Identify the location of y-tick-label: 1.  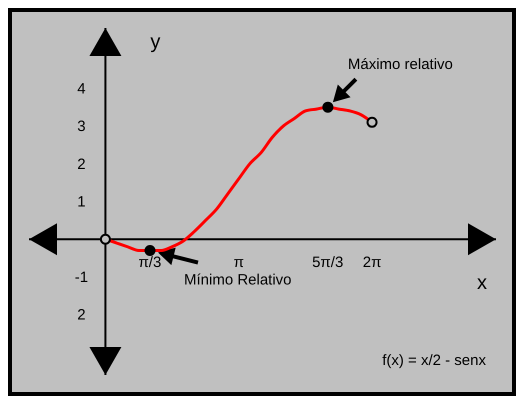
(81, 202).